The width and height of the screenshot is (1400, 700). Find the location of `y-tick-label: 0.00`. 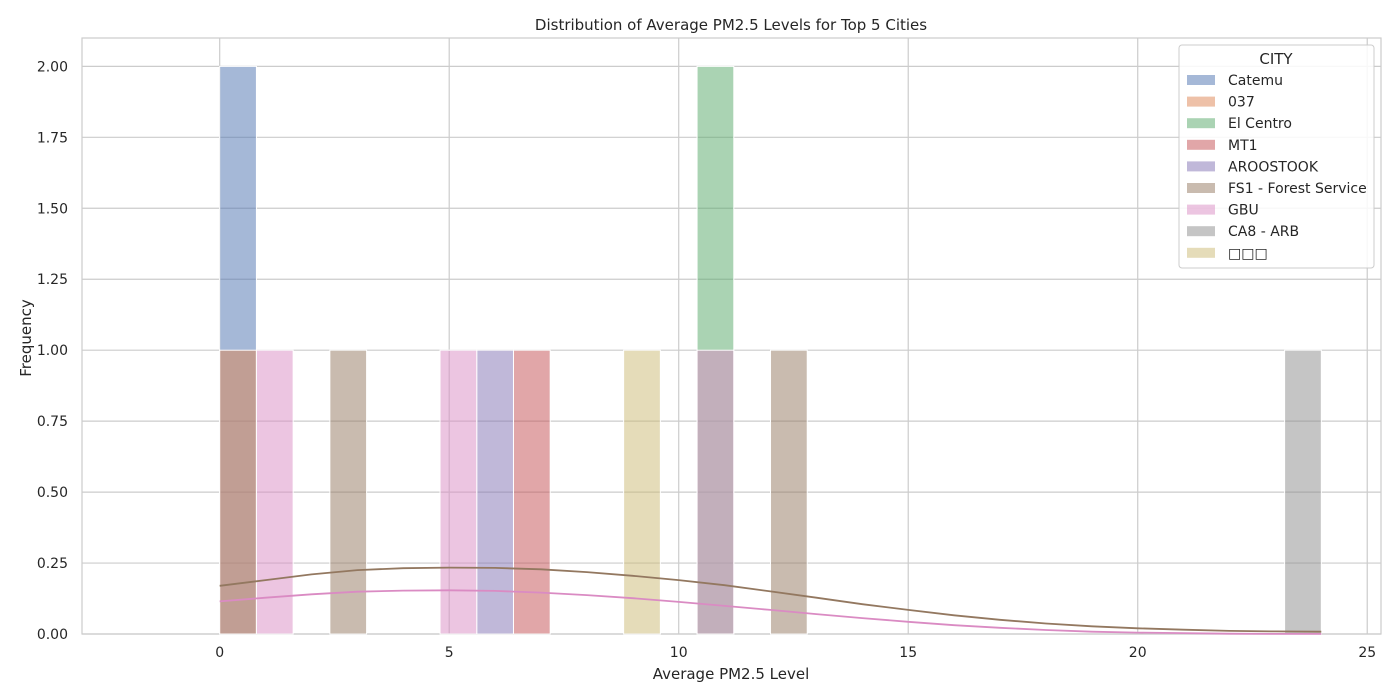

y-tick-label: 0.00 is located at coordinates (52, 635).